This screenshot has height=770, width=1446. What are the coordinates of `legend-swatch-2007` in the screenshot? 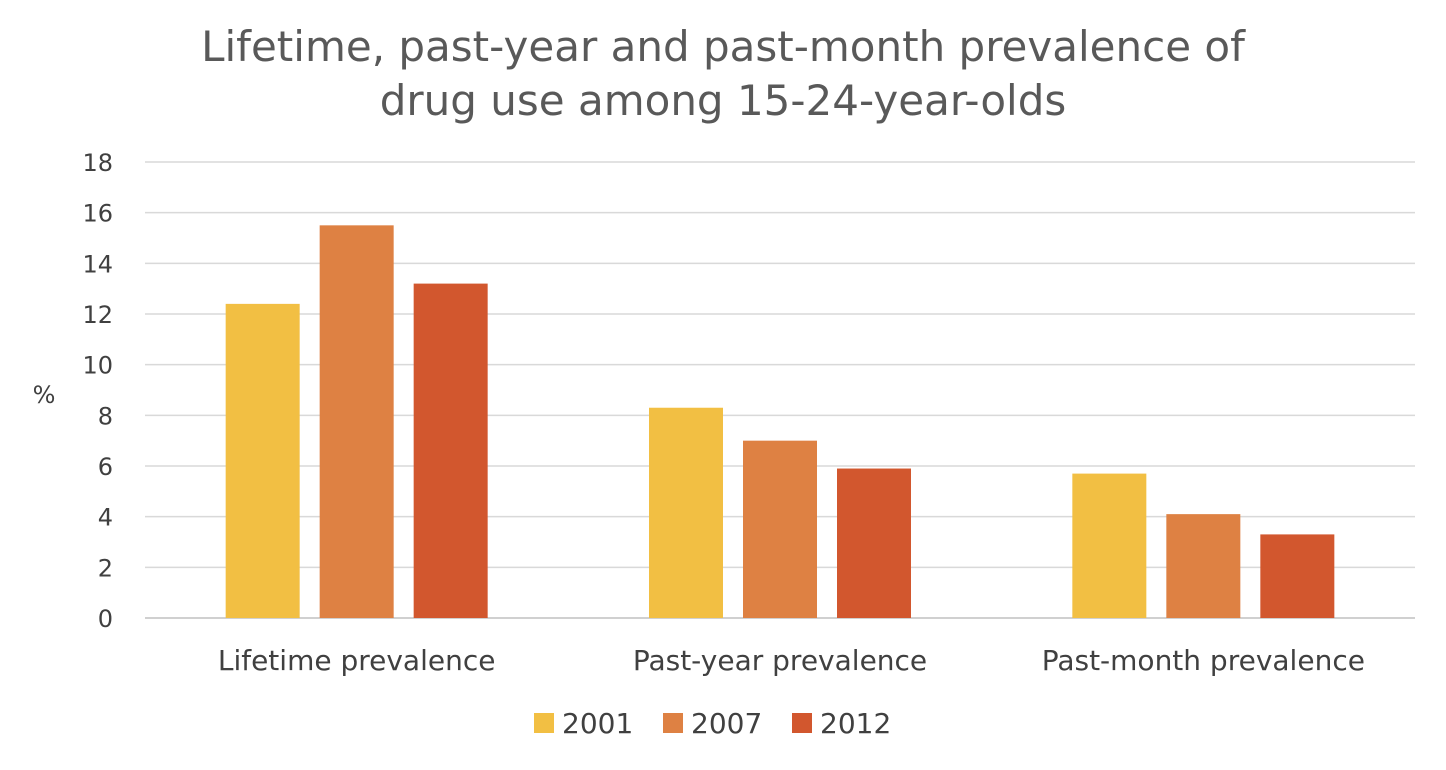 It's located at (673, 723).